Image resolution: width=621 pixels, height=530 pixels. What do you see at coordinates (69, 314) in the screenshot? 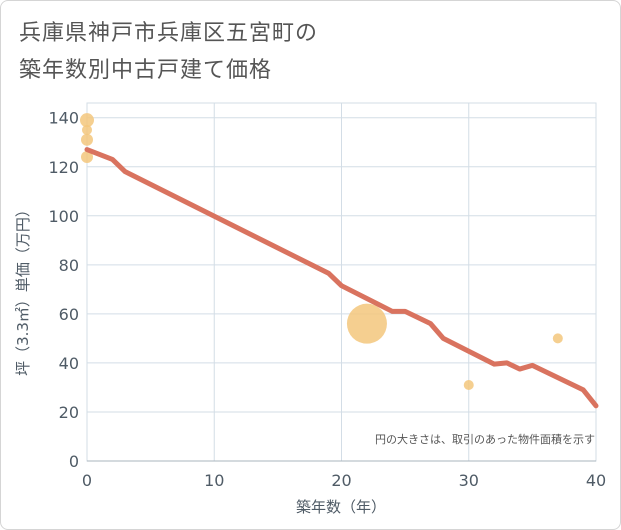
I see `y-tick-label: 60` at bounding box center [69, 314].